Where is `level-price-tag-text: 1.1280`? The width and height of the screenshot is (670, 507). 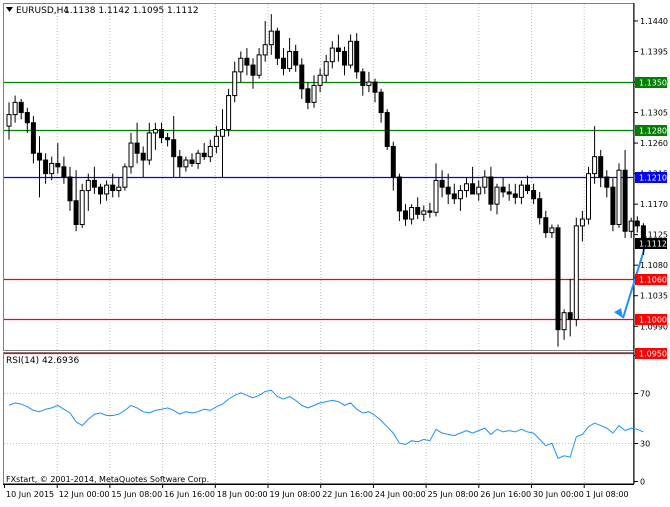 level-price-tag-text: 1.1280 is located at coordinates (653, 131).